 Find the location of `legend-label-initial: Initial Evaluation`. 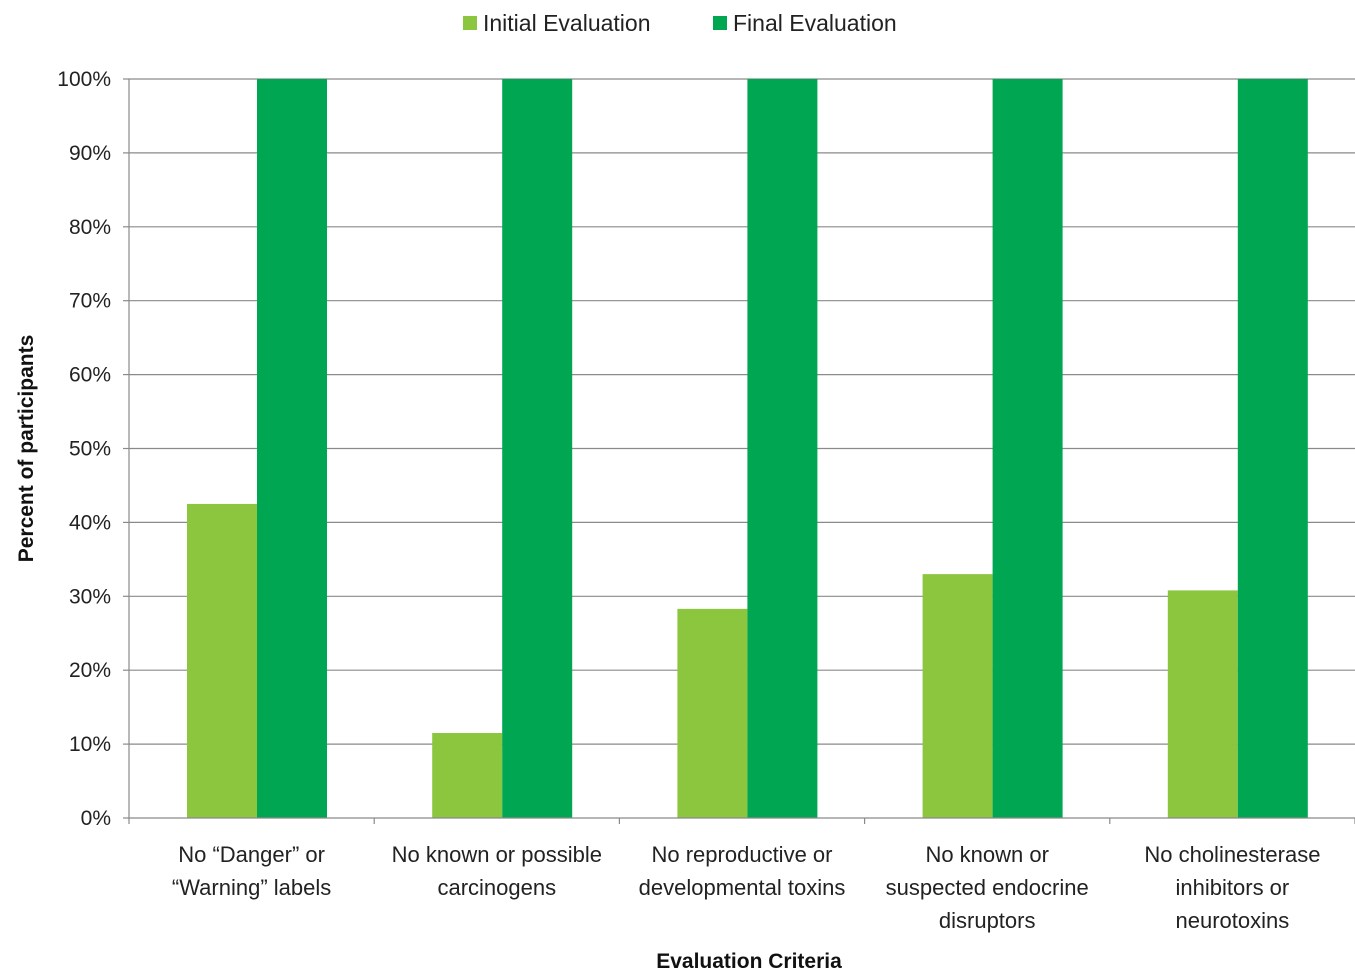

legend-label-initial: Initial Evaluation is located at coordinates (567, 23).